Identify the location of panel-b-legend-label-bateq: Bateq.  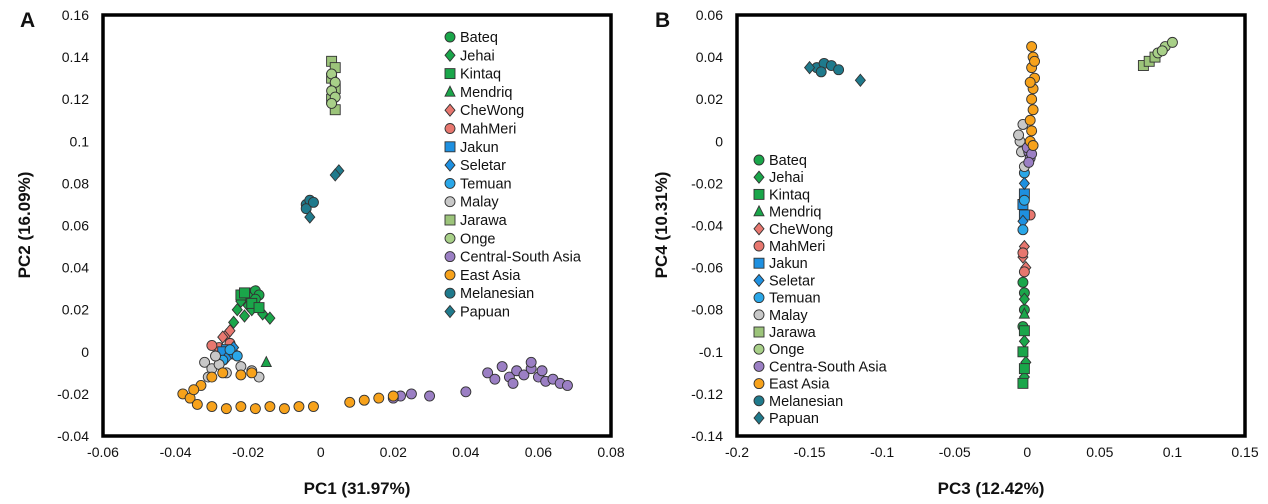
(788, 161).